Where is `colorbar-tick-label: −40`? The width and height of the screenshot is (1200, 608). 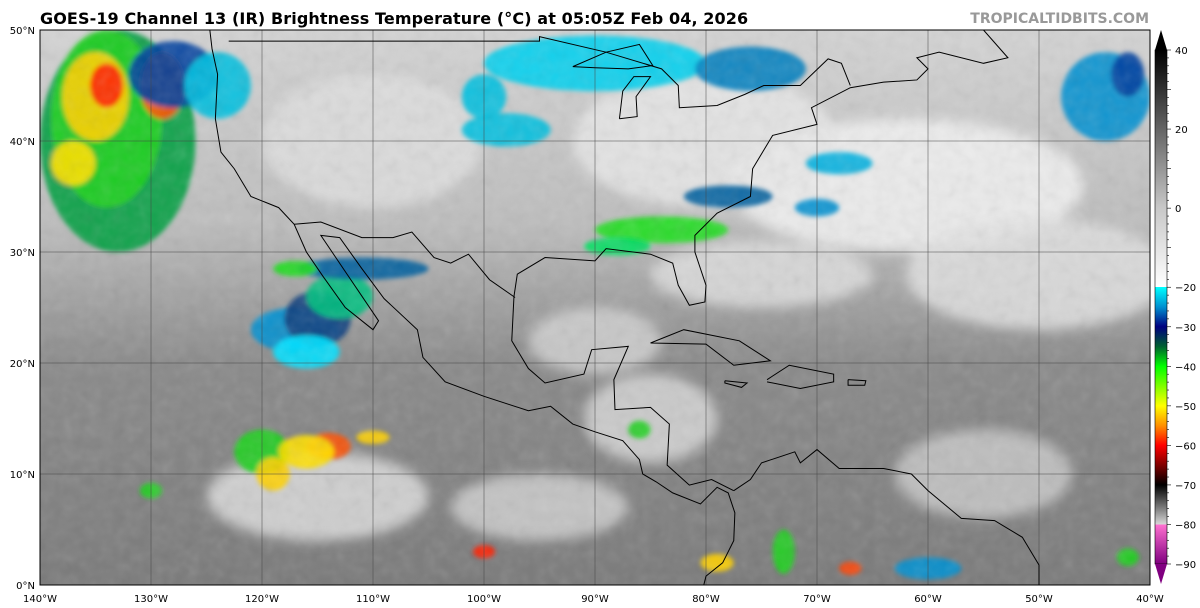 colorbar-tick-label: −40 is located at coordinates (1185, 367).